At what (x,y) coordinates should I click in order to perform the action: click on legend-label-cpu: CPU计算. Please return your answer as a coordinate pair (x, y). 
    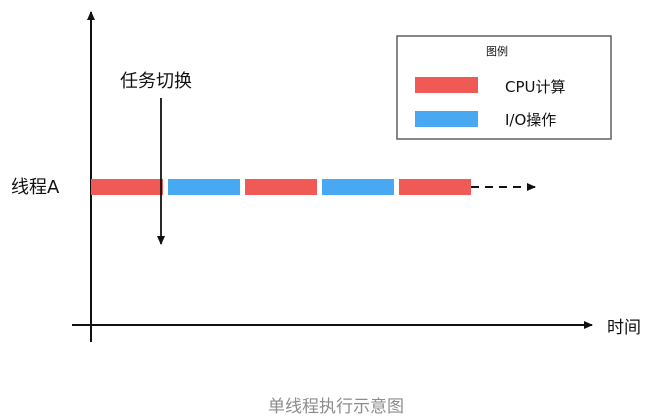
    Looking at the image, I should click on (535, 87).